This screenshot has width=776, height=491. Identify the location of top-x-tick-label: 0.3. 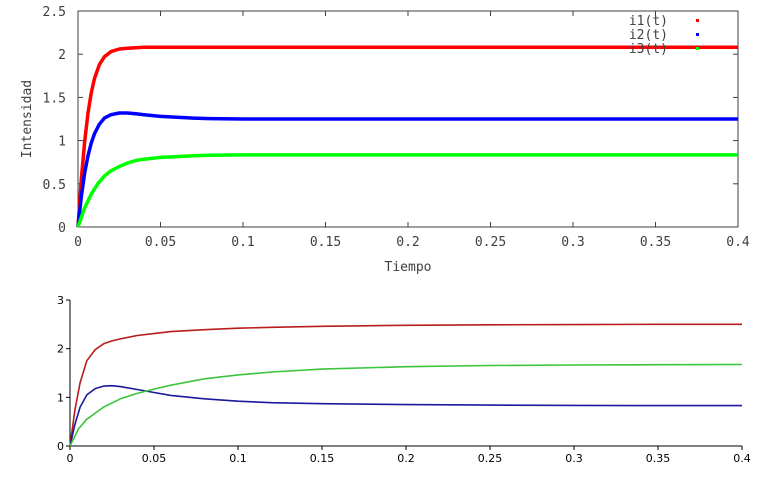
(572, 242).